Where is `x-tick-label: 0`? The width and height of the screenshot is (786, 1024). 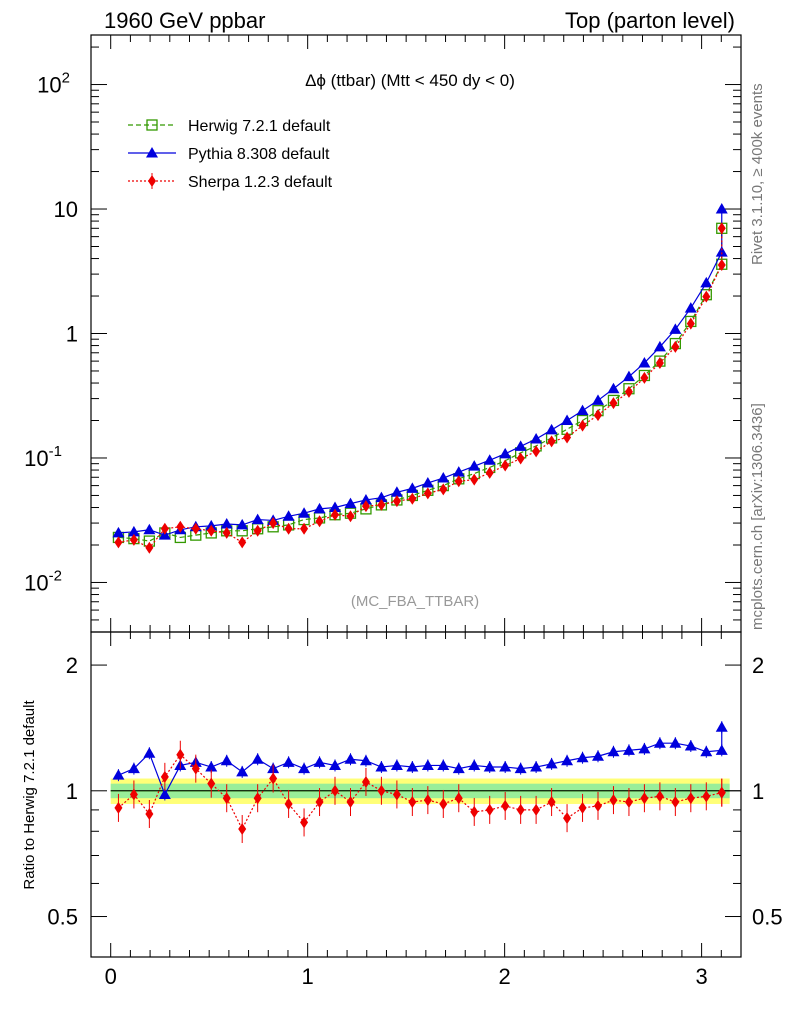
x-tick-label: 0 is located at coordinates (111, 976).